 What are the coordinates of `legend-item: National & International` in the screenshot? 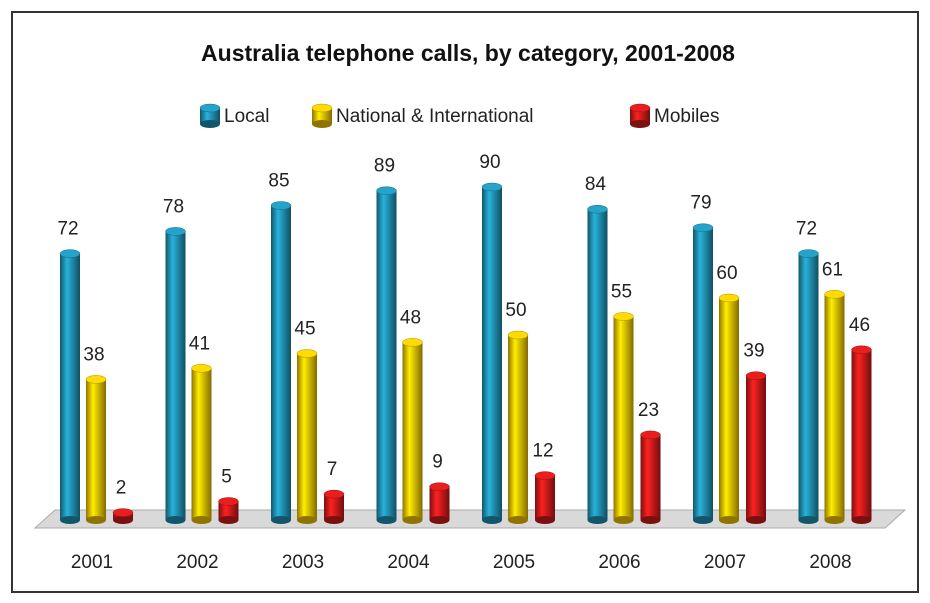 It's located at (422, 115).